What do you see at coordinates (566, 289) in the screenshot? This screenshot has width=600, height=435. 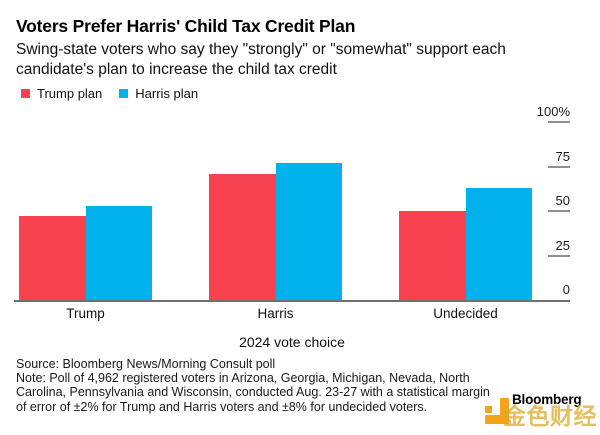 I see `y-tick-label-0: 0` at bounding box center [566, 289].